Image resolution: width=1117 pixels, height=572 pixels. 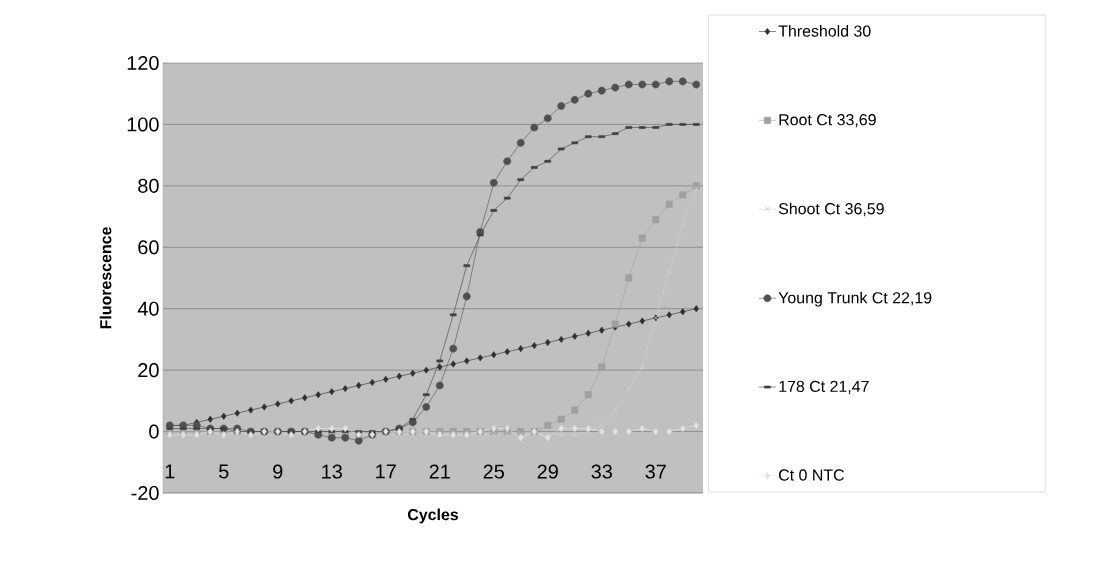 I want to click on y-tick-label: 80, so click(x=148, y=185).